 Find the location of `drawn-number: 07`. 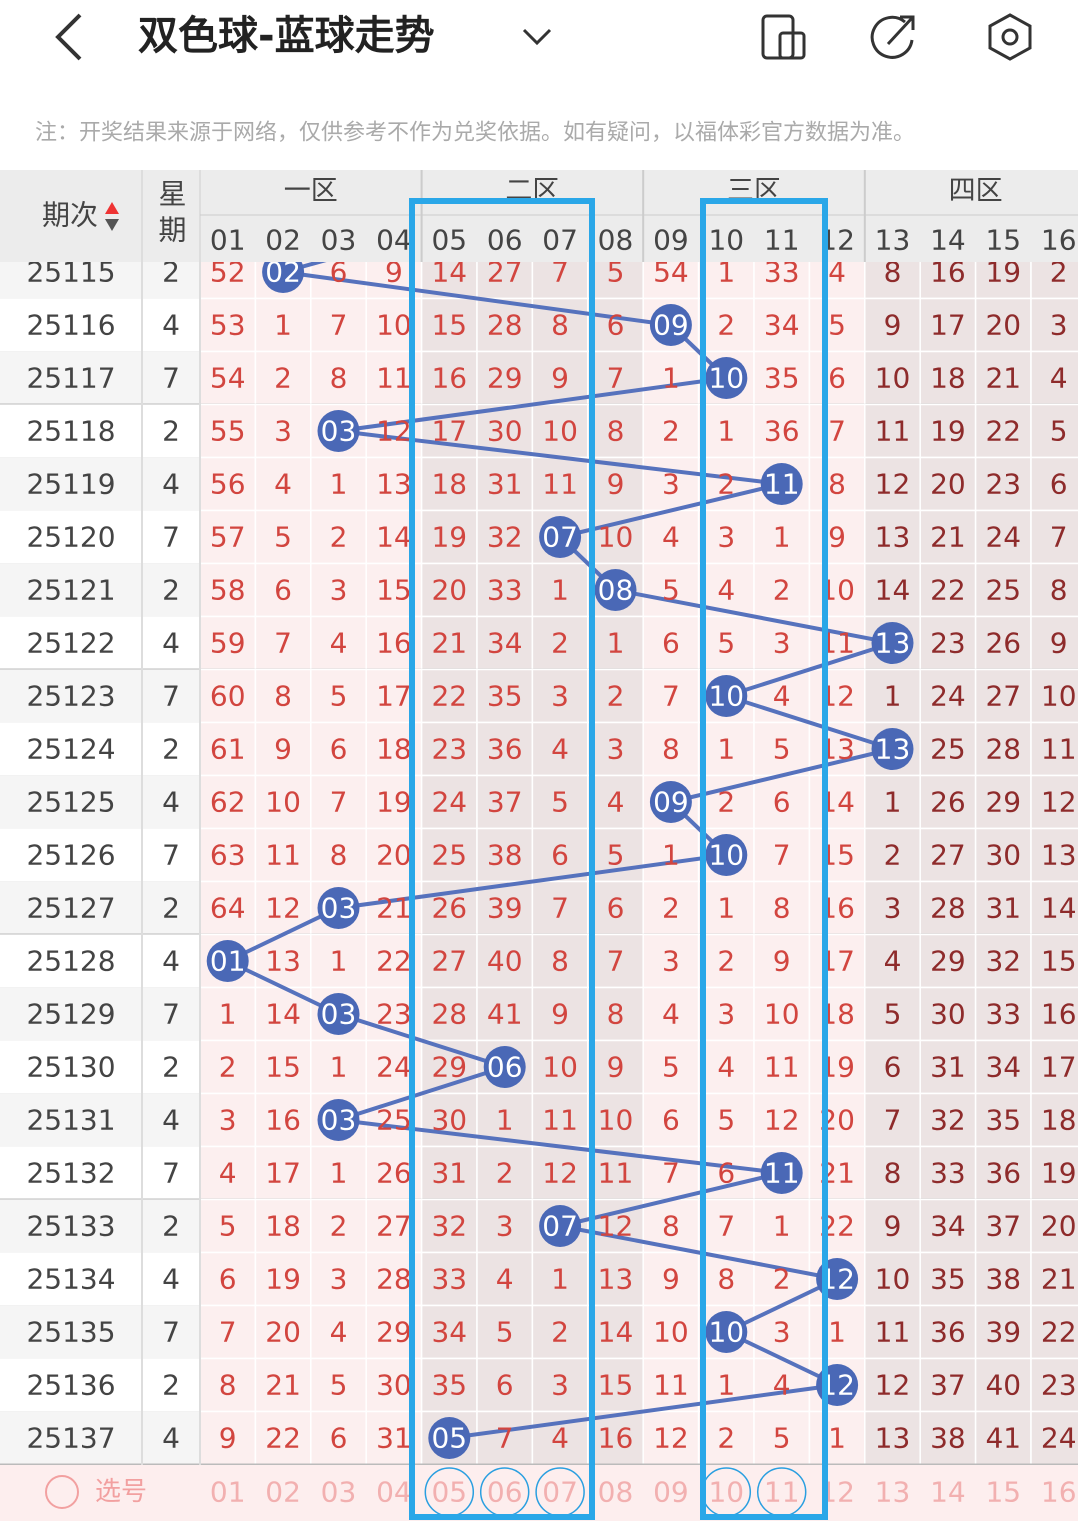

drawn-number: 07 is located at coordinates (560, 537).